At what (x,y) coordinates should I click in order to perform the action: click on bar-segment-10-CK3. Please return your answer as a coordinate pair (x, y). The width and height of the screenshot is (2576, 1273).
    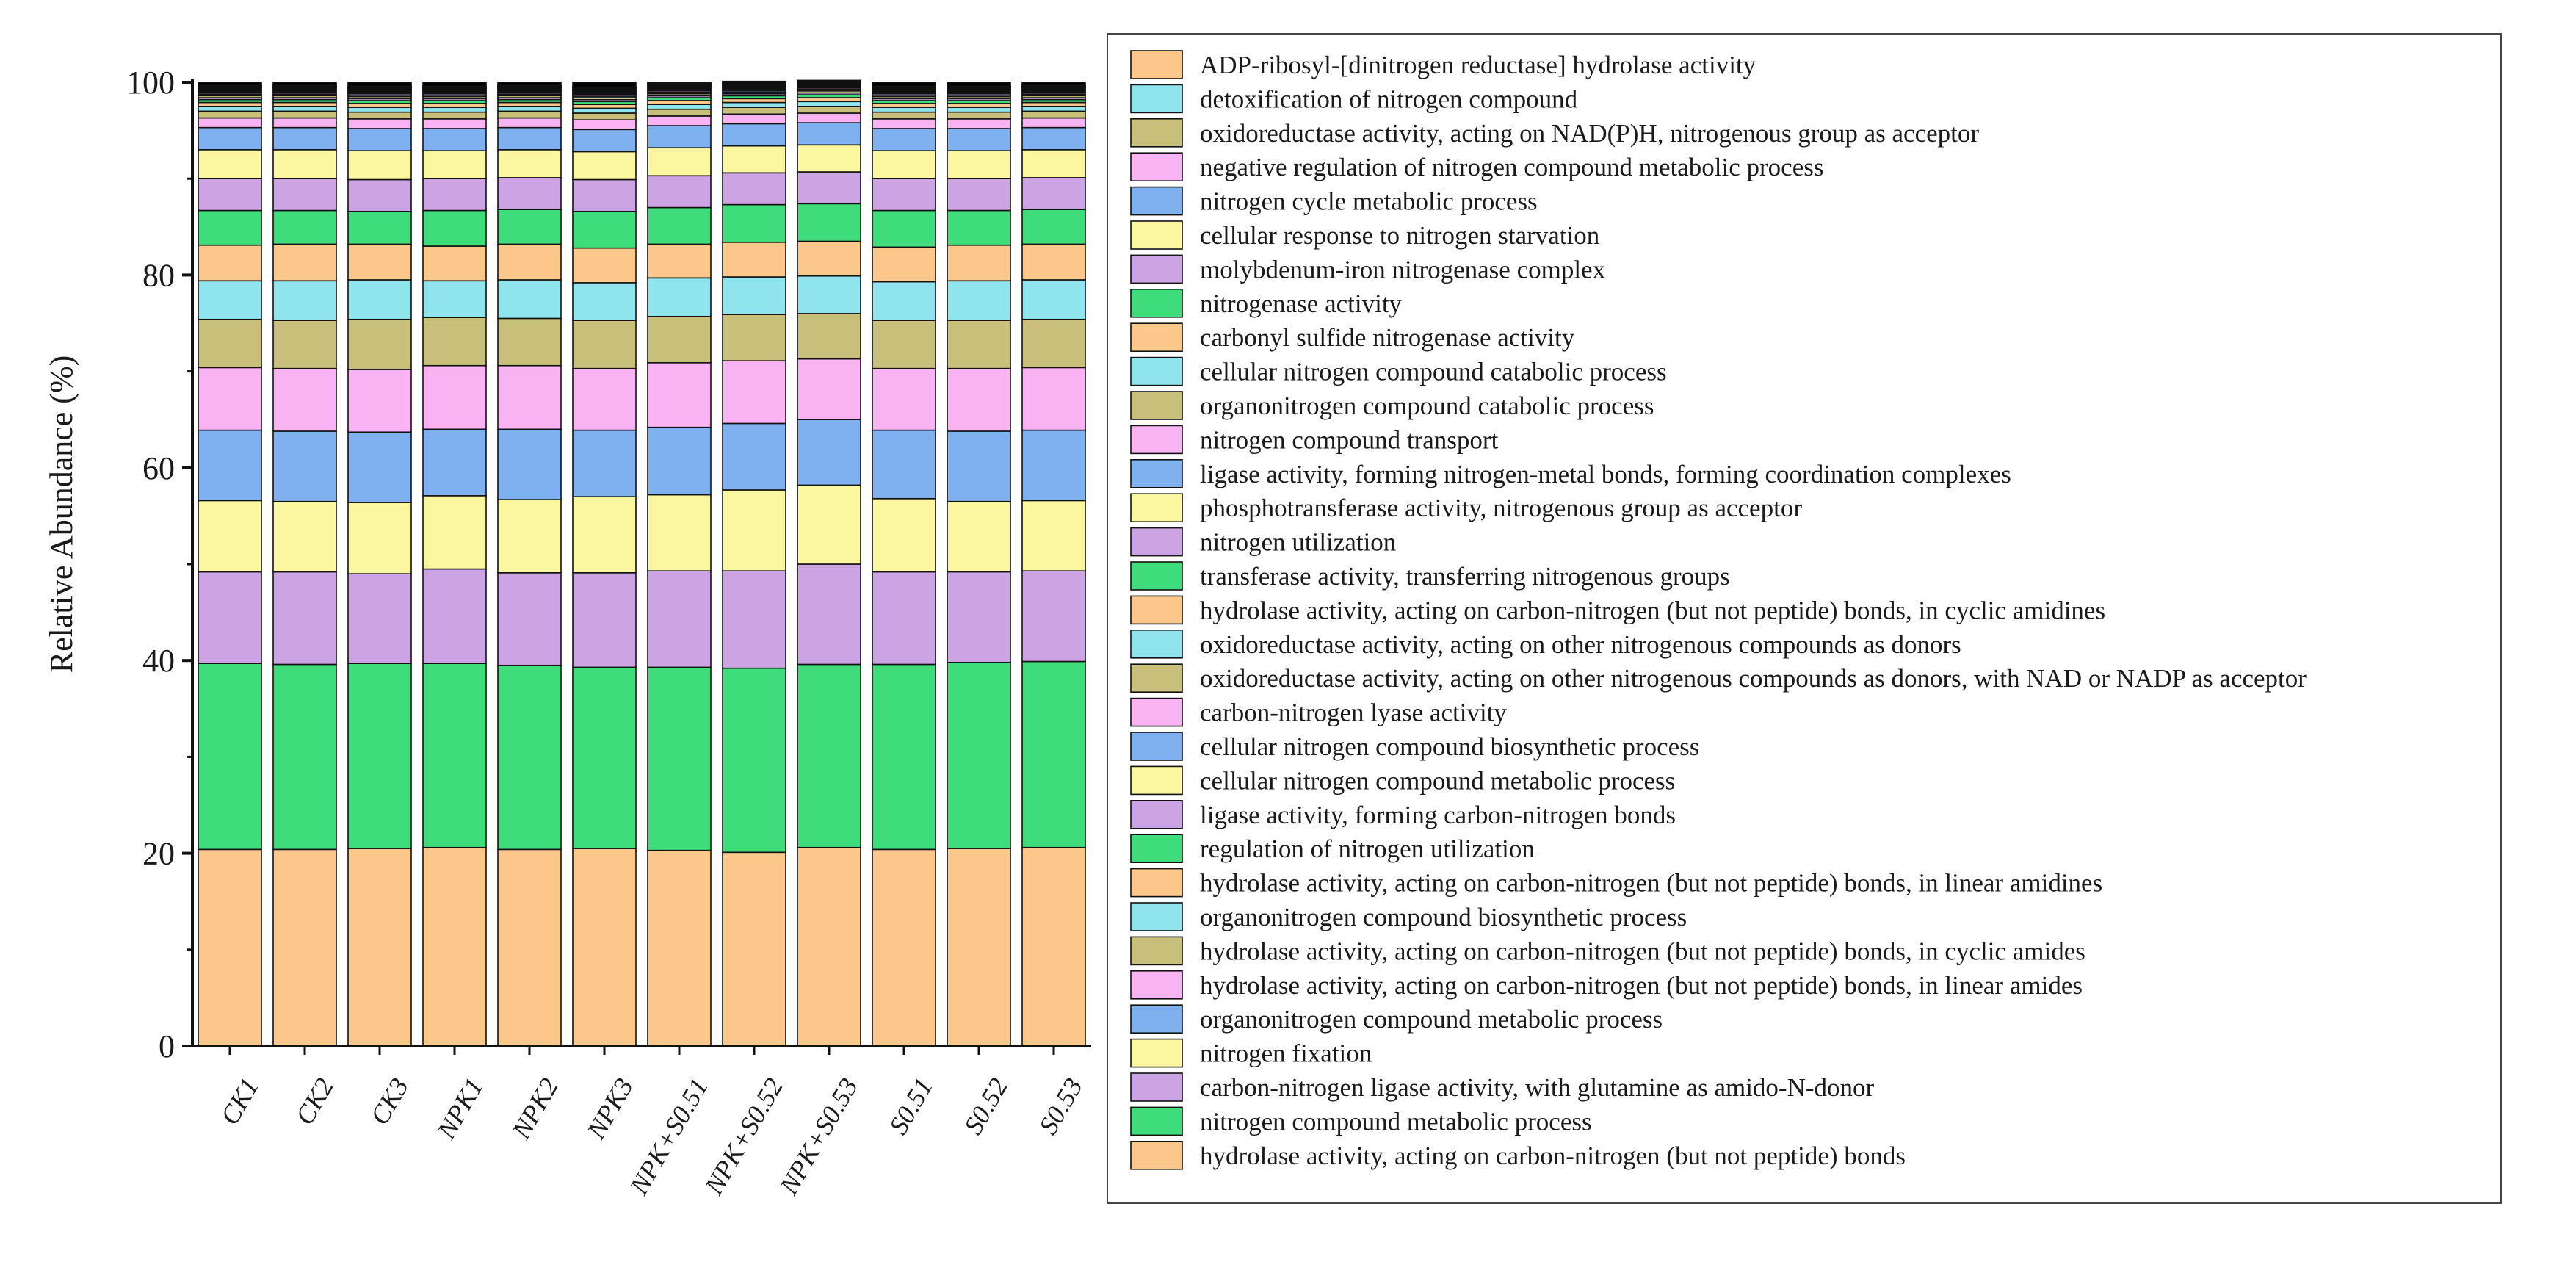
    Looking at the image, I should click on (379, 228).